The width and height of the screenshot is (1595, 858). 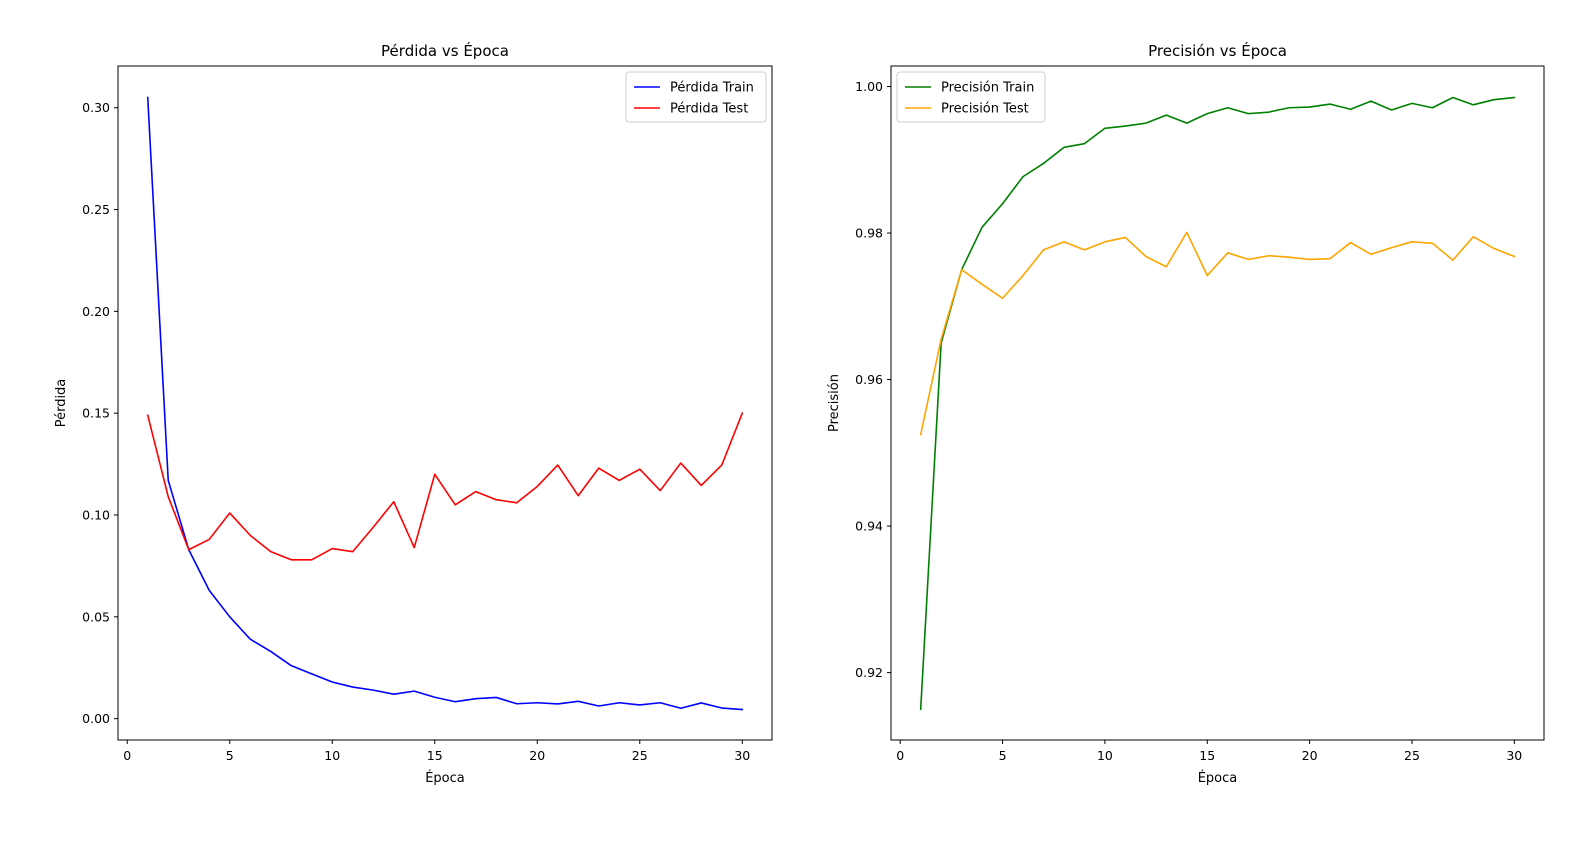 I want to click on legend: Precisión Train Precisión Test, so click(x=971, y=97).